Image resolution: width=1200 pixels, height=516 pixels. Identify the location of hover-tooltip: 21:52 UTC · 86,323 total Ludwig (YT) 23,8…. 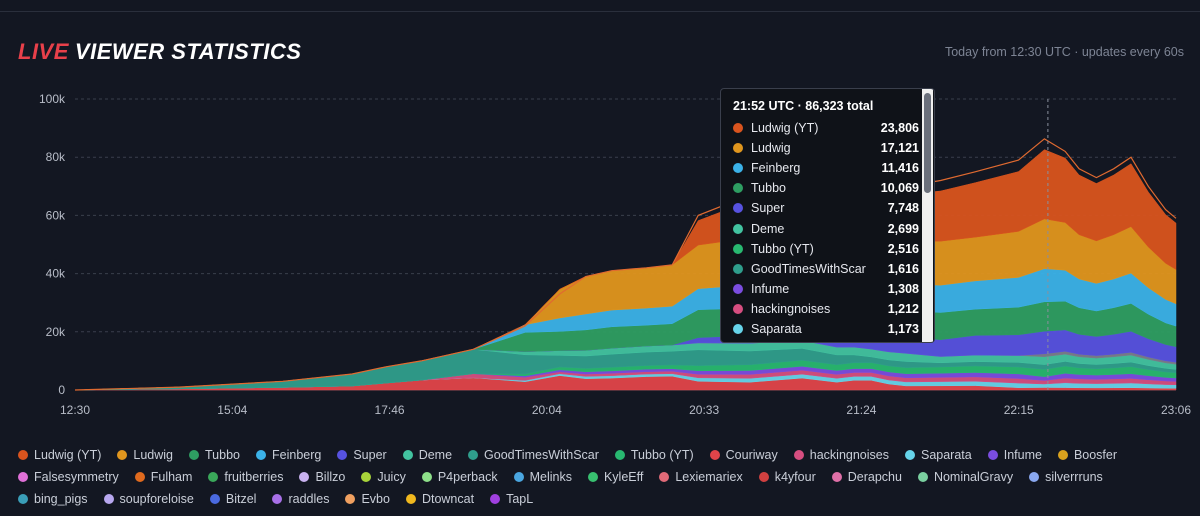
(827, 215).